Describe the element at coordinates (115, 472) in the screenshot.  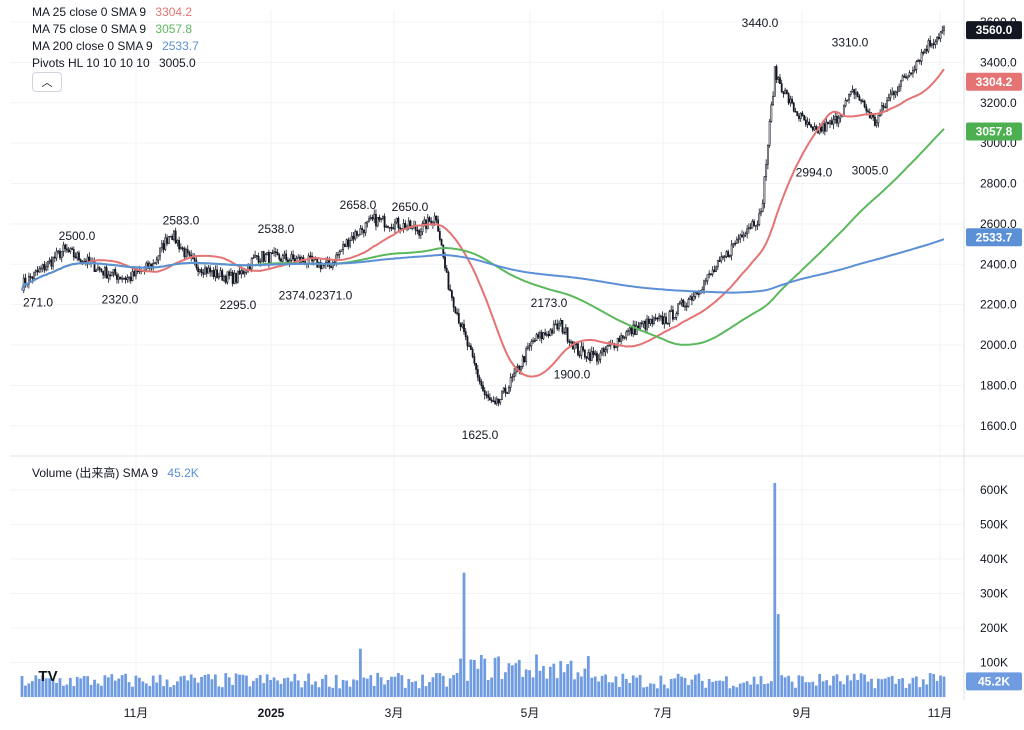
I see `volume-legend: Volume (出来高) SMA 9 45.2K` at that location.